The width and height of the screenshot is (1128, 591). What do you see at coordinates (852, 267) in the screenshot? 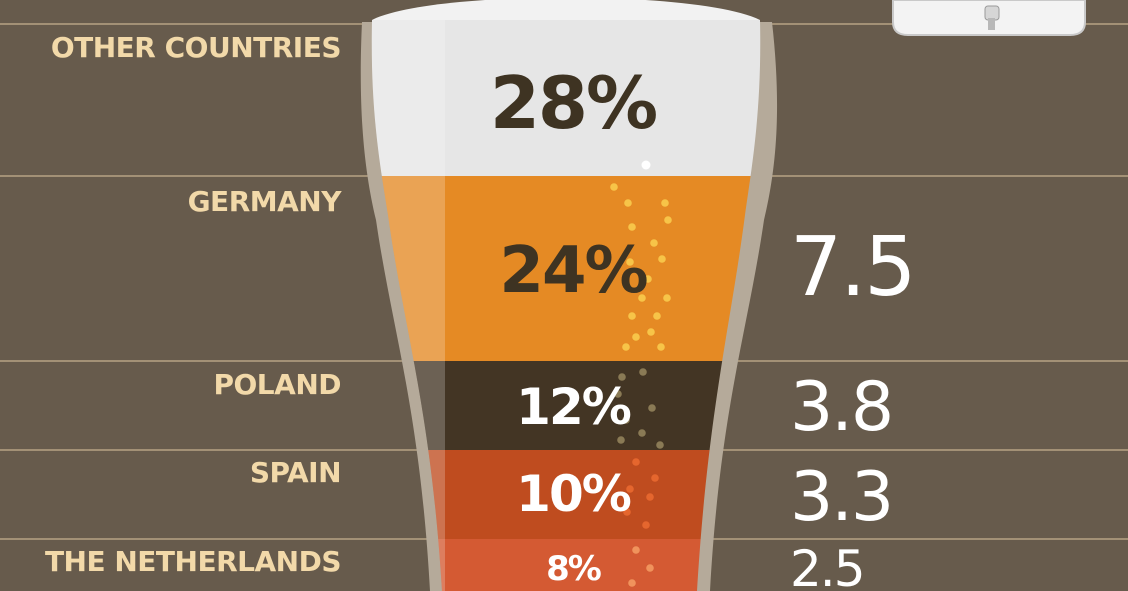
I see `value-label: 7.5` at bounding box center [852, 267].